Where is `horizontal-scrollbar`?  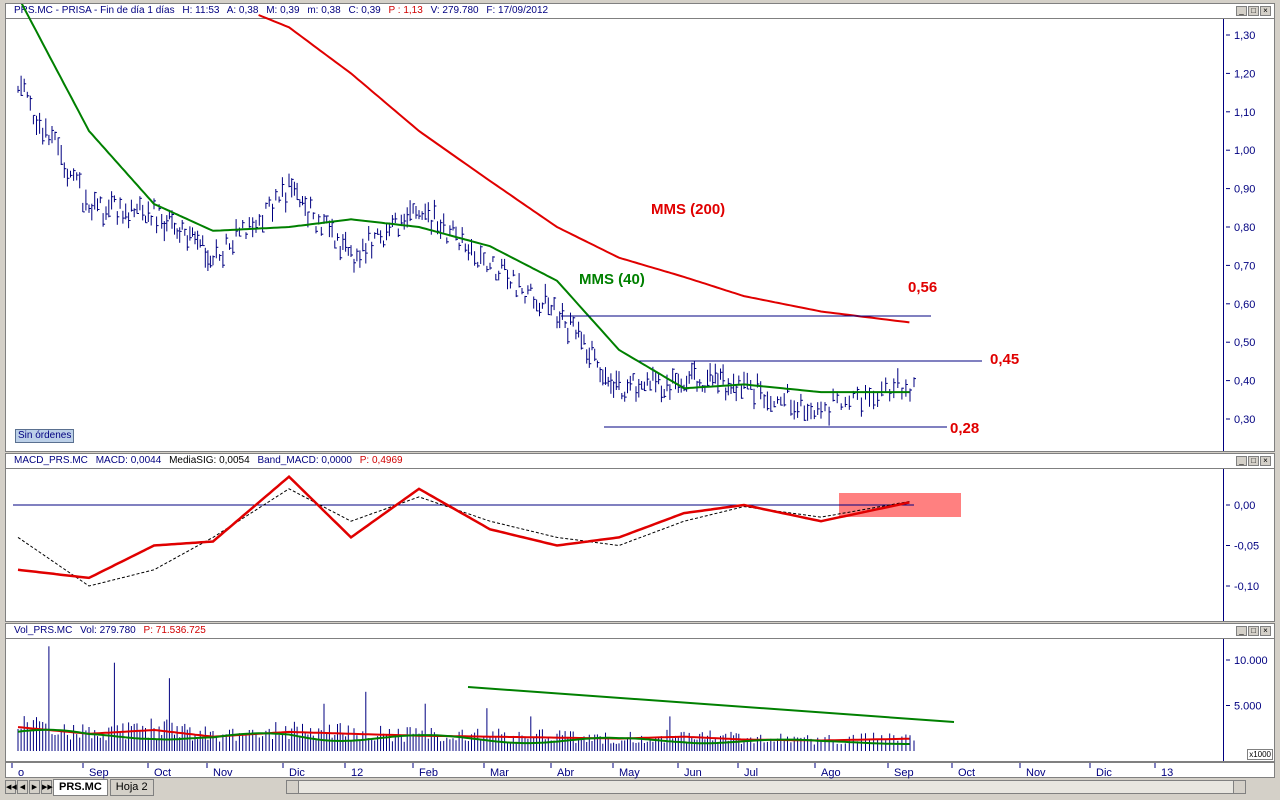
horizontal-scrollbar is located at coordinates (765, 787).